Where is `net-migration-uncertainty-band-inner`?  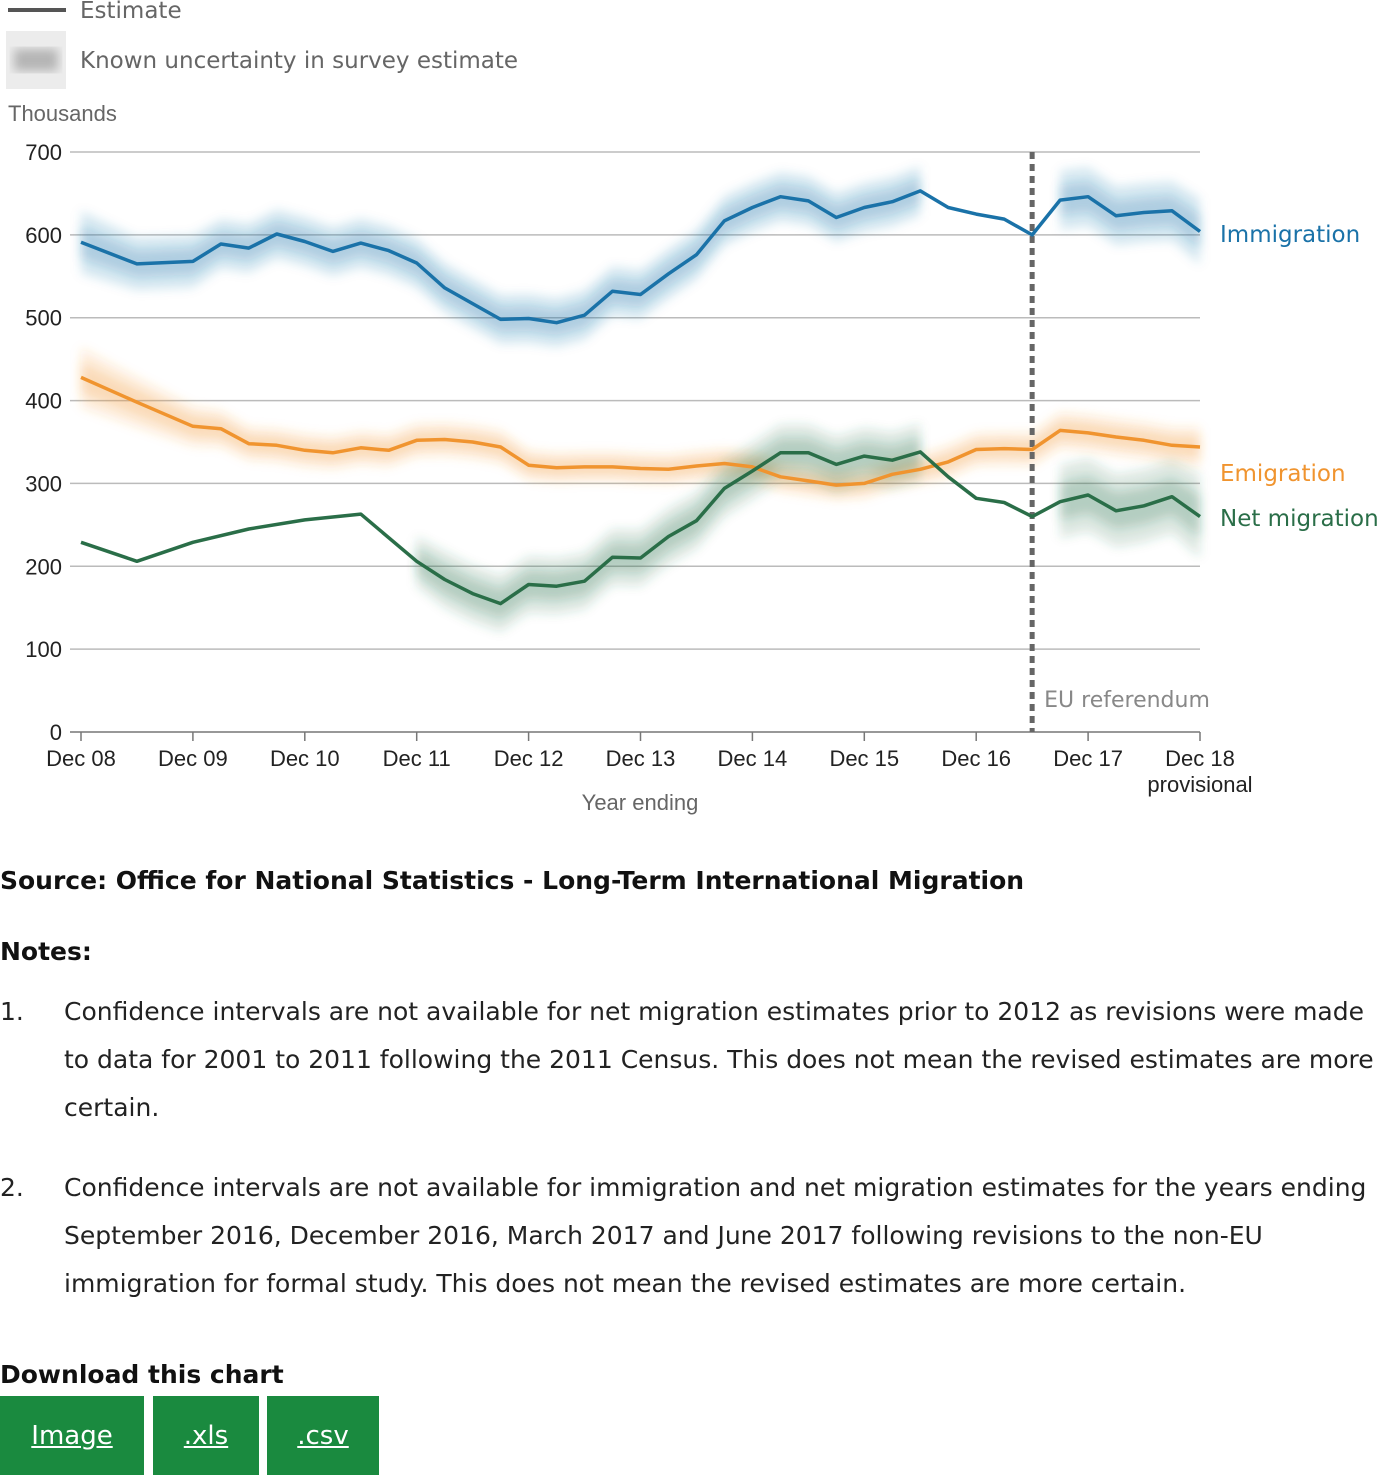
net-migration-uncertainty-band-inner is located at coordinates (668, 527).